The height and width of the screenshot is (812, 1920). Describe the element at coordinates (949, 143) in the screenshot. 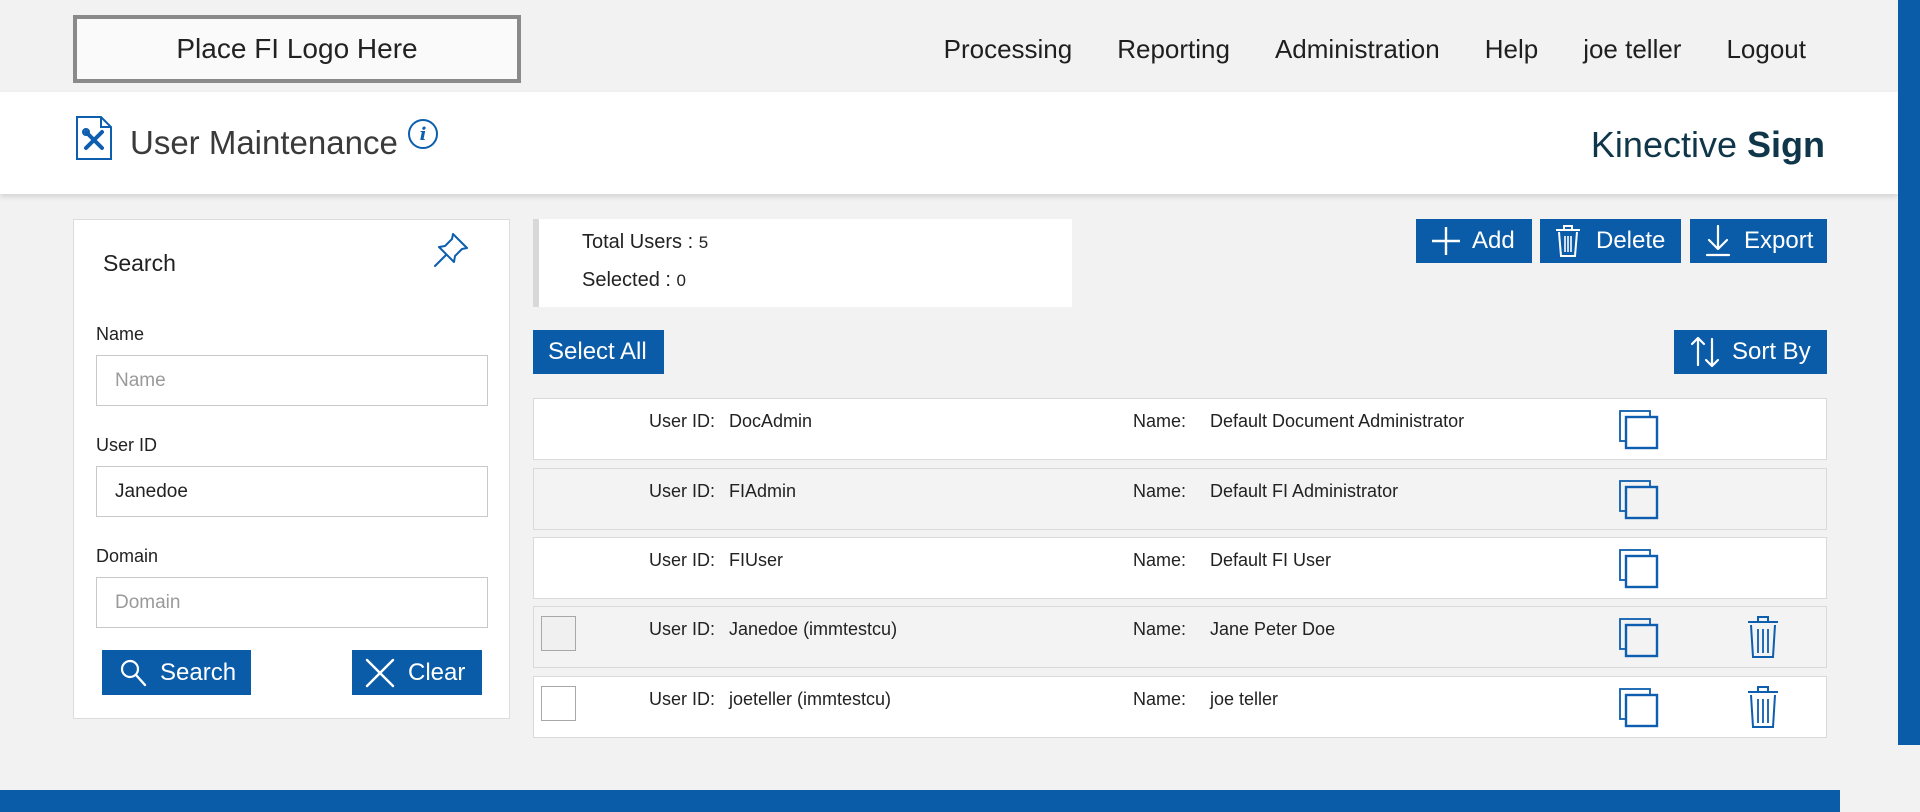

I see `title-bar` at that location.